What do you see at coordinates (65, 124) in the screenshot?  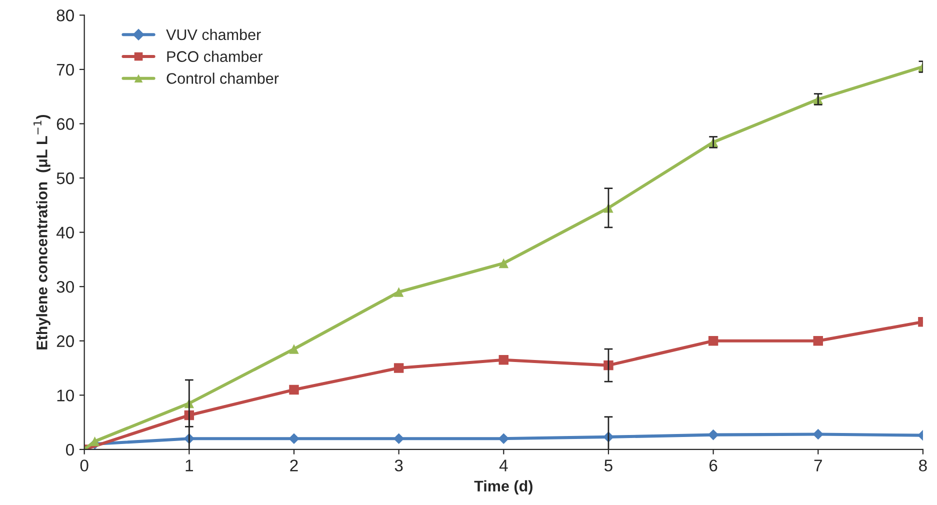 I see `y-tick-label: 60` at bounding box center [65, 124].